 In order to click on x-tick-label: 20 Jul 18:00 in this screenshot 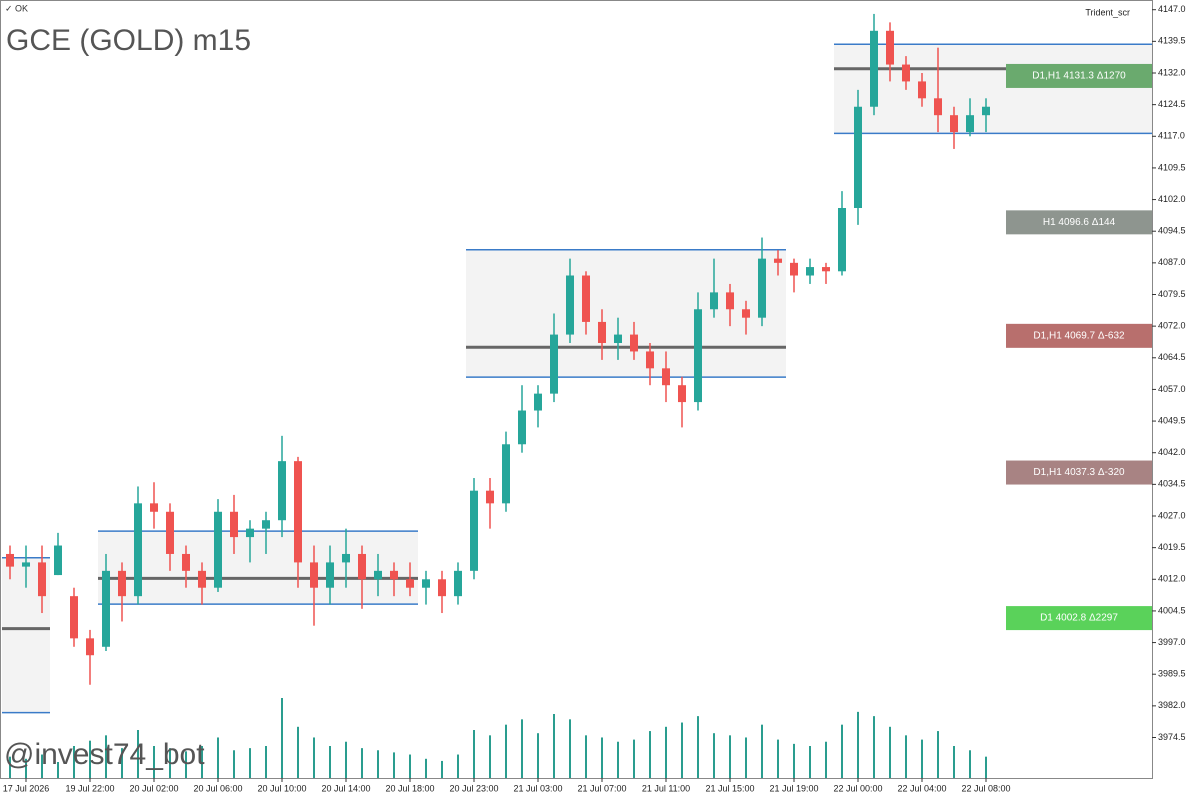, I will do `click(409, 788)`.